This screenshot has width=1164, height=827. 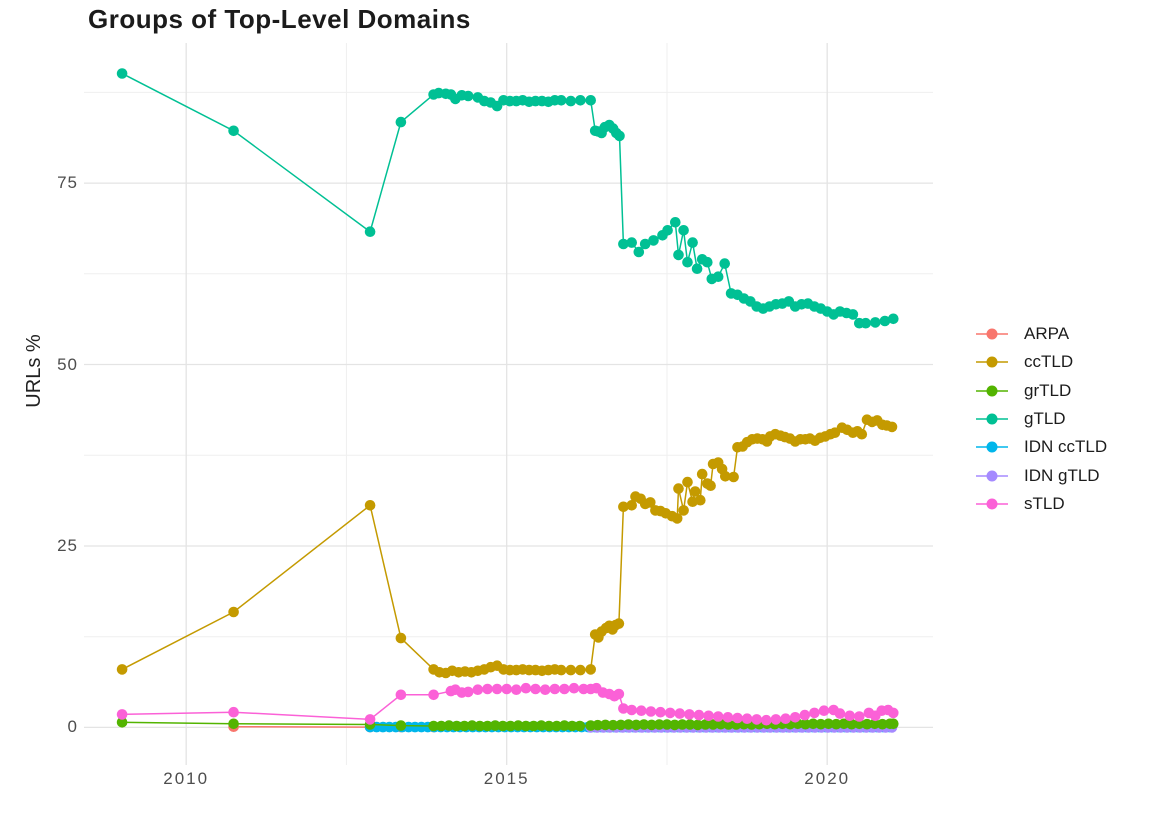 What do you see at coordinates (67, 545) in the screenshot?
I see `y-tick-label: 25` at bounding box center [67, 545].